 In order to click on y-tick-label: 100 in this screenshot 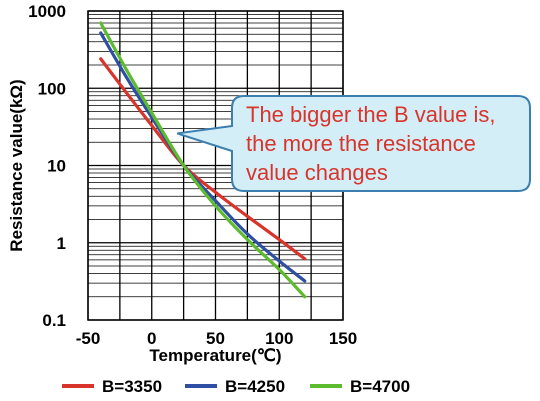, I will do `click(52, 88)`.